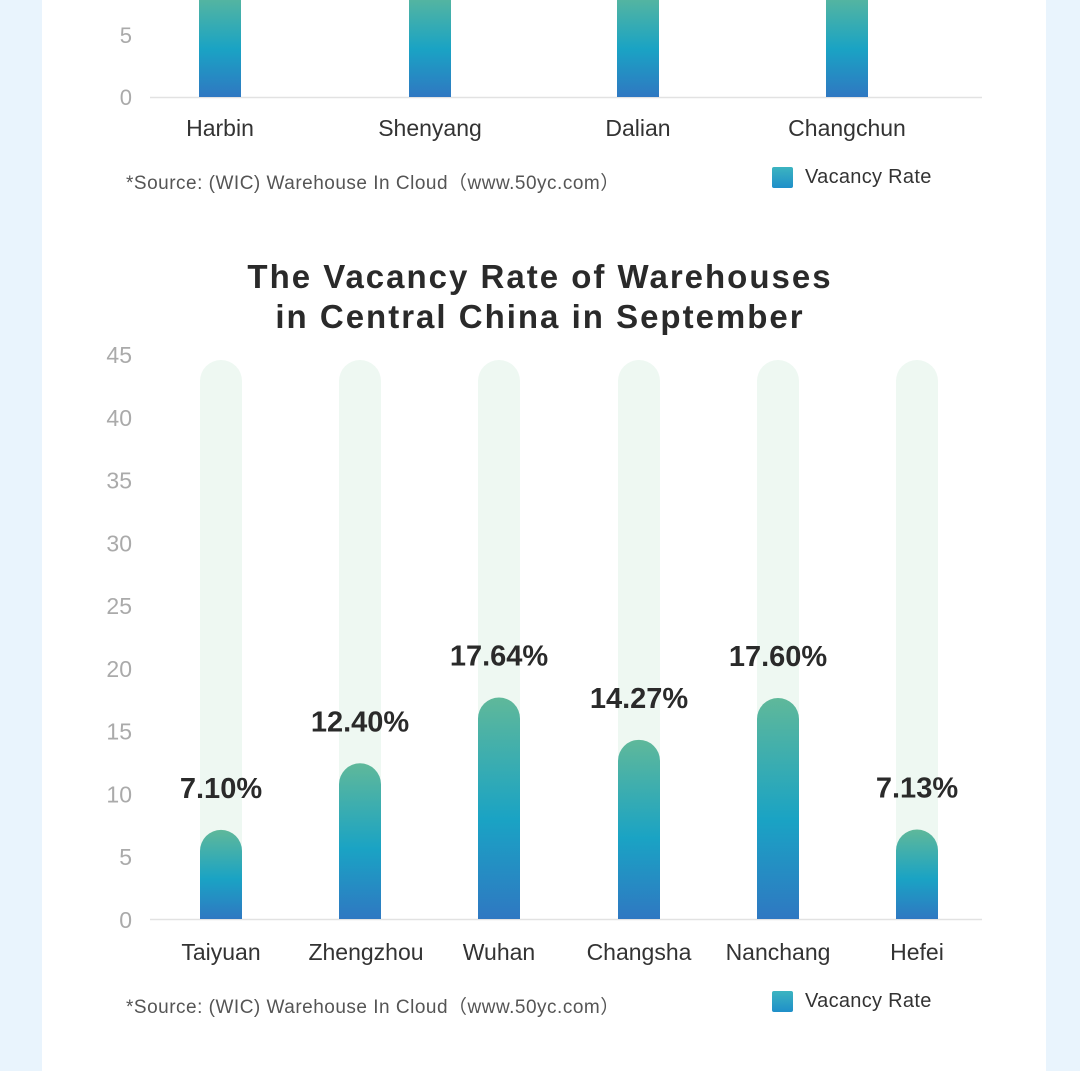 Image resolution: width=1080 pixels, height=1071 pixels. Describe the element at coordinates (125, 920) in the screenshot. I see `chart2-y-tick: 0` at that location.